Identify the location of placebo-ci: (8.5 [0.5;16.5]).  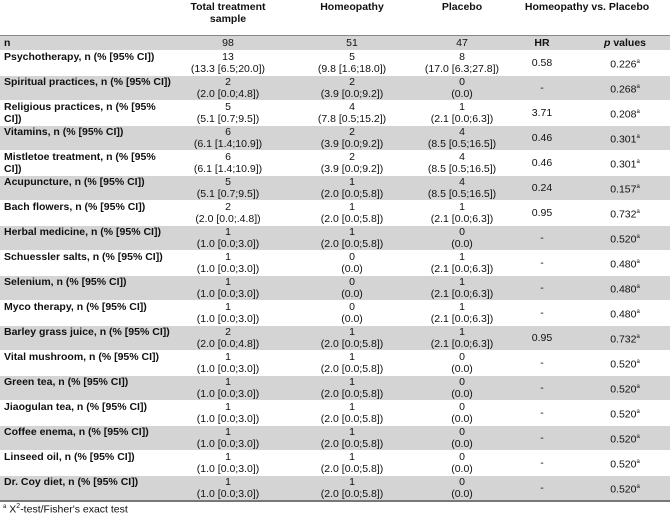
(462, 194).